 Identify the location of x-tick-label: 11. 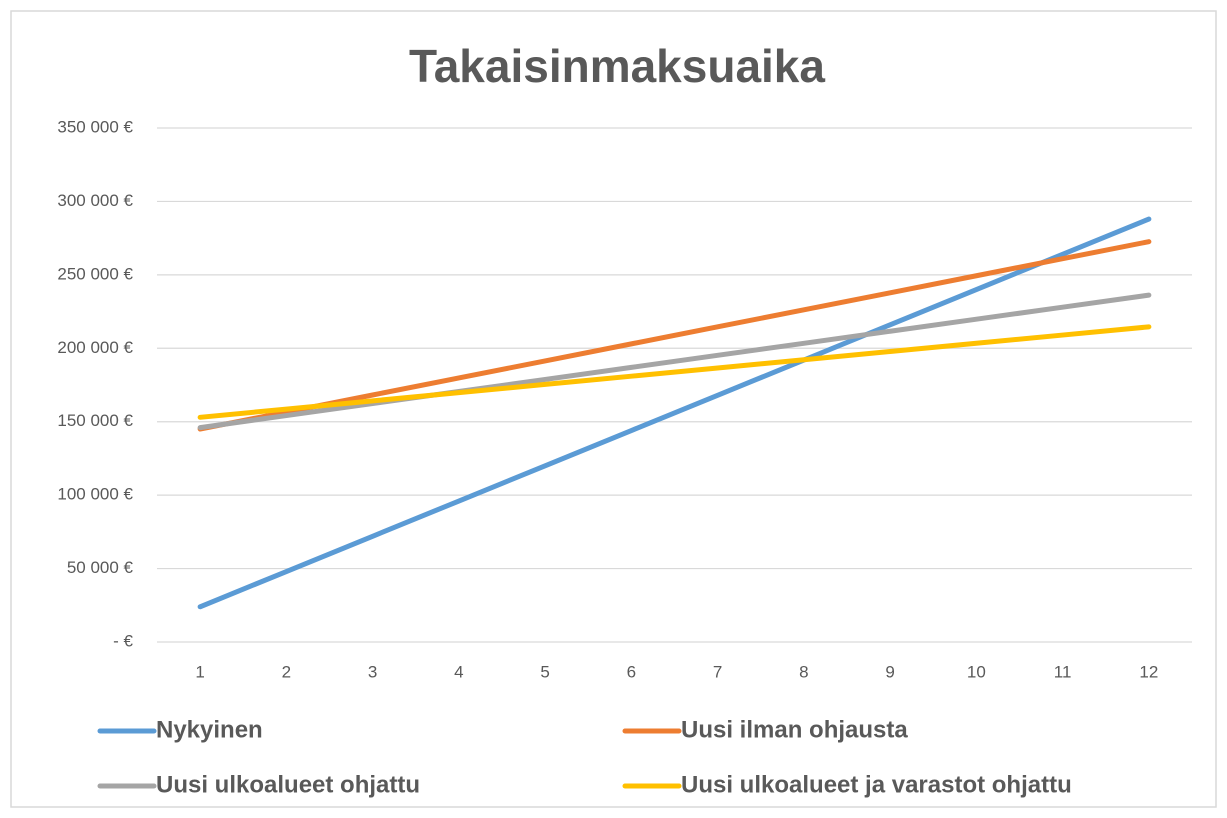
(1063, 671).